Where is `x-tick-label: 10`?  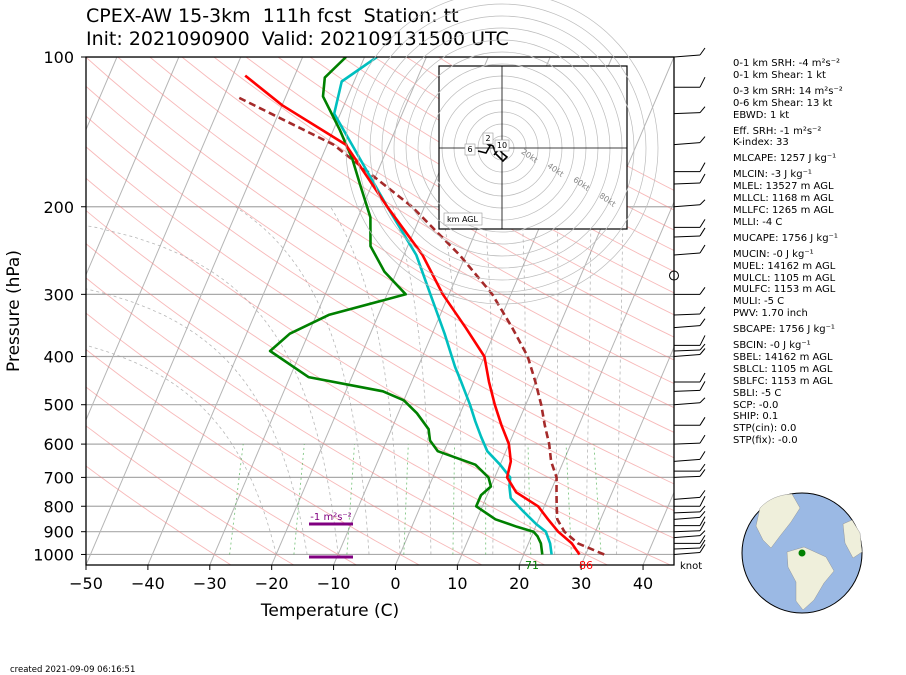
x-tick-label: 10 is located at coordinates (457, 583).